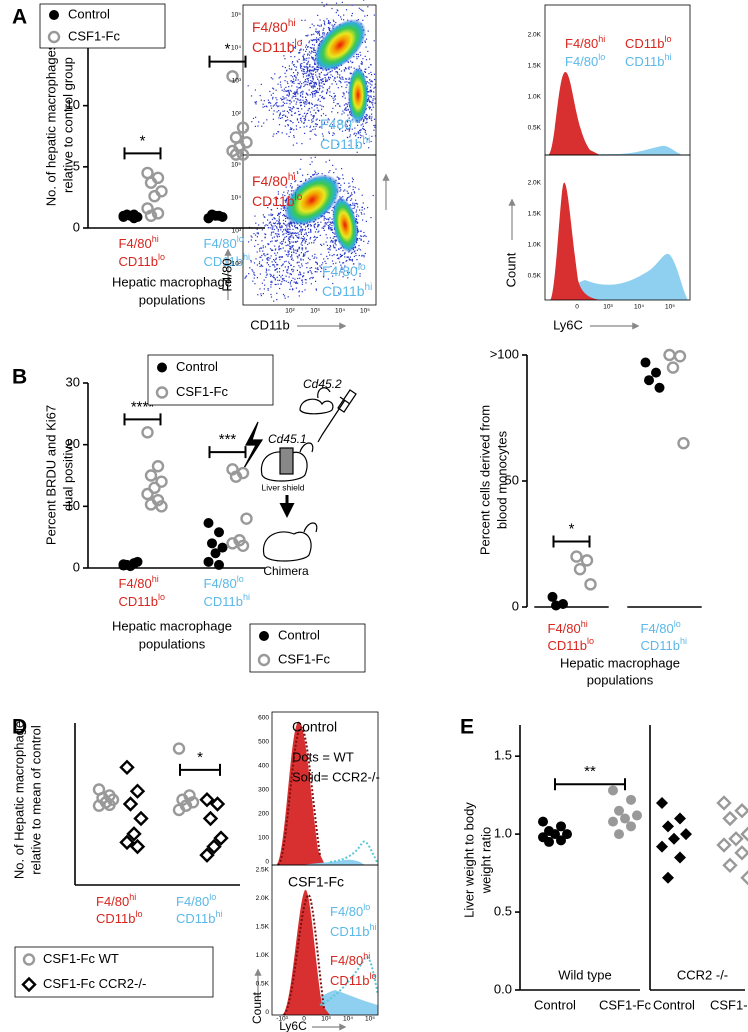 This screenshot has height=1032, width=748. What do you see at coordinates (274, 26) in the screenshot?
I see `label: F4/80hi` at bounding box center [274, 26].